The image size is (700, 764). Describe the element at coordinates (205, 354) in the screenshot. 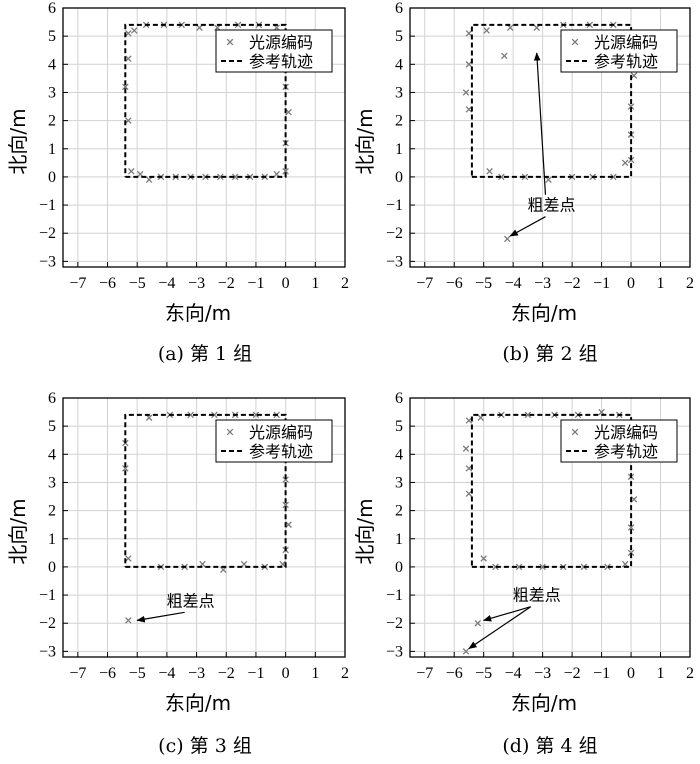

I see `panel-caption: (a) 第 1 组` at that location.